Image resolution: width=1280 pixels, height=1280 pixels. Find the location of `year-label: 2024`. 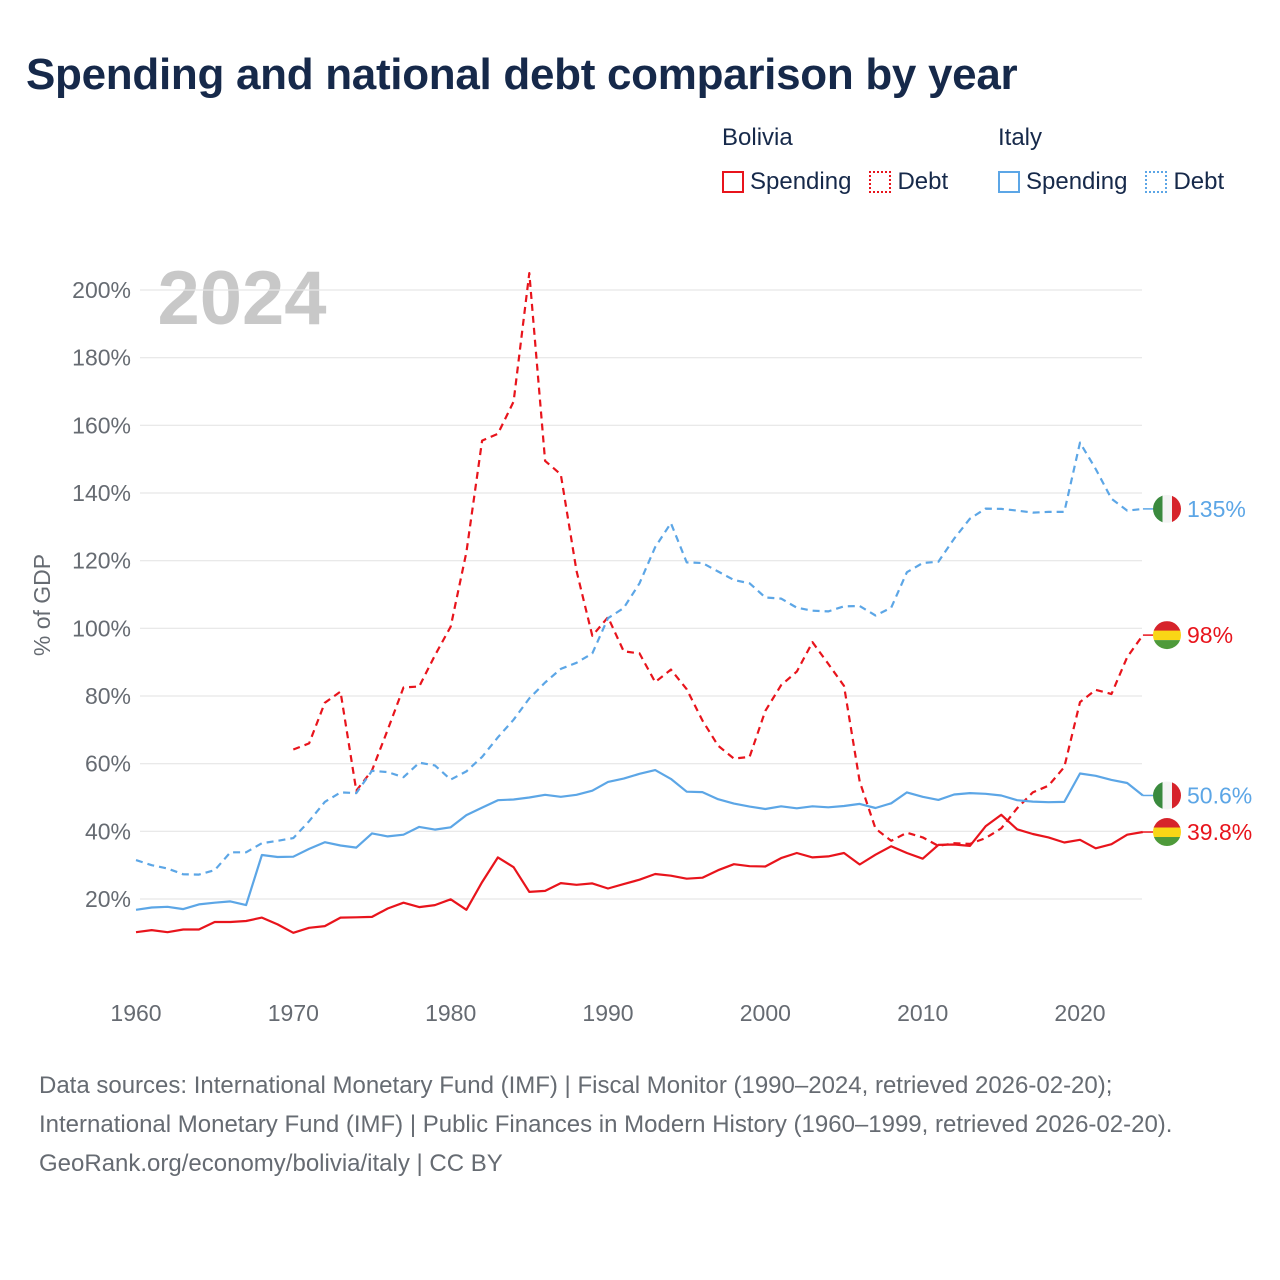

year-label: 2024 is located at coordinates (241, 298).